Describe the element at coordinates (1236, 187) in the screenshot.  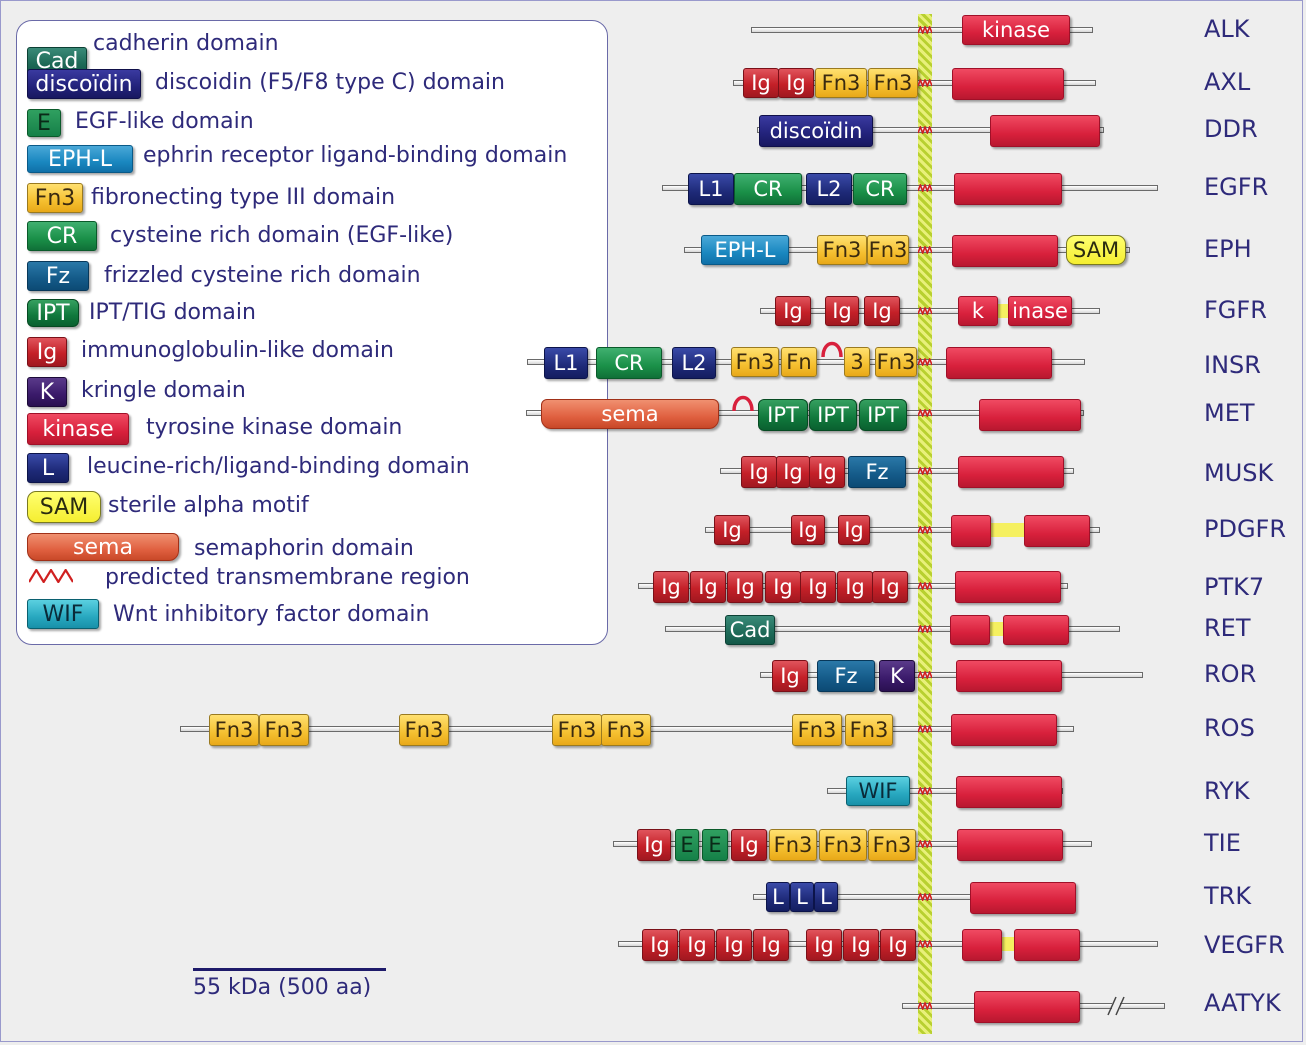
I see `protein-name: EGFR` at that location.